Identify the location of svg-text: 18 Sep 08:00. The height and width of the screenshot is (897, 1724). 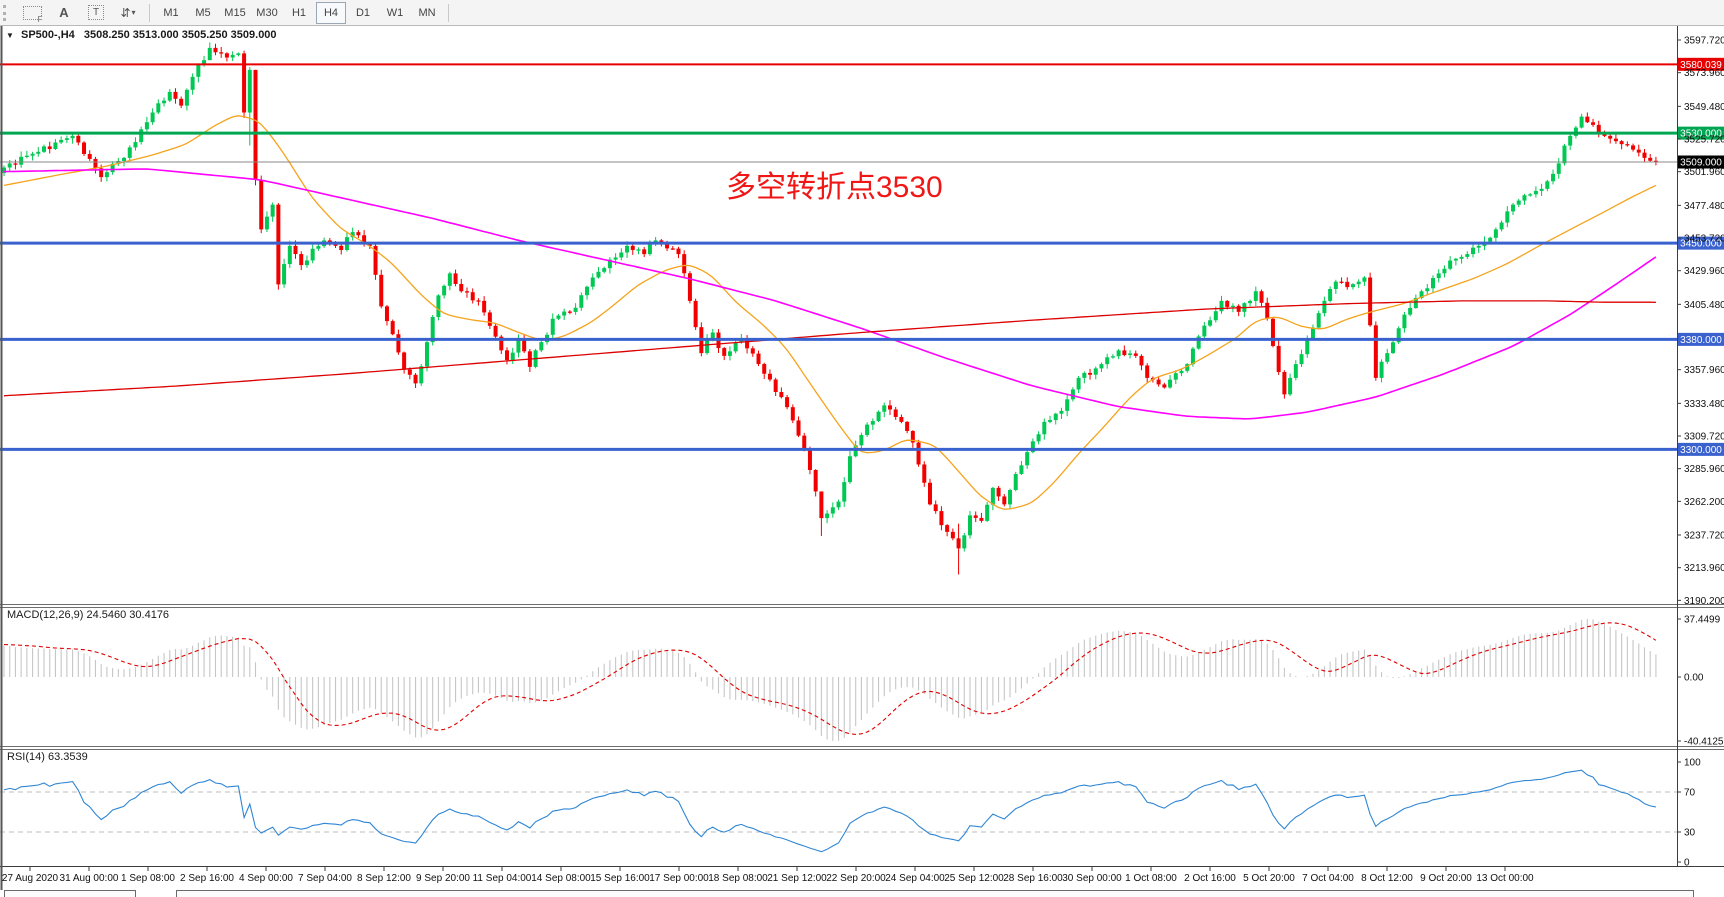
(738, 878).